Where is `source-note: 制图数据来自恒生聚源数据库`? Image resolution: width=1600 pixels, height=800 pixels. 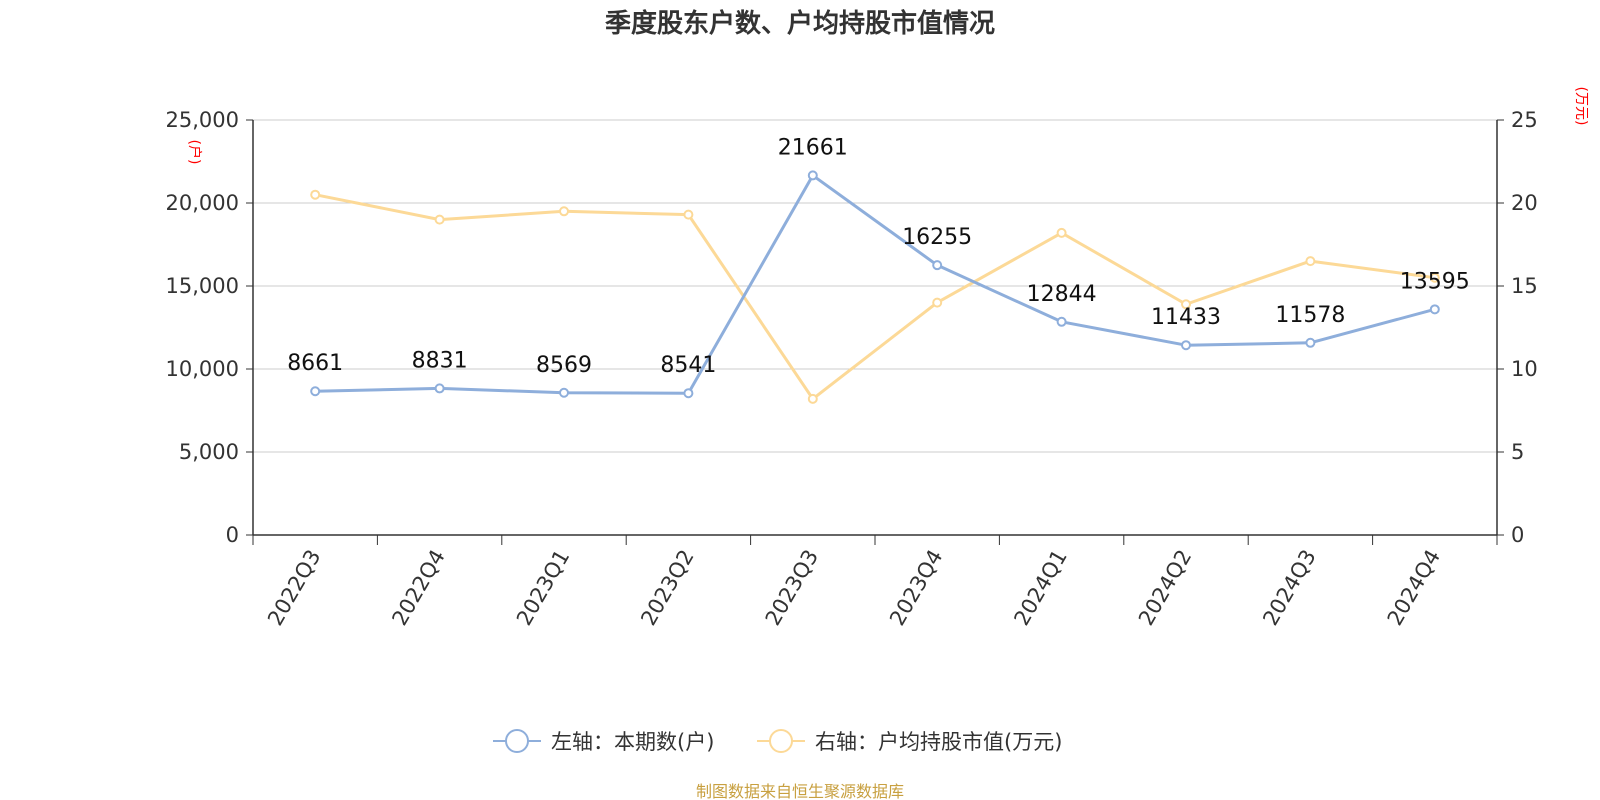 source-note: 制图数据来自恒生聚源数据库 is located at coordinates (800, 791).